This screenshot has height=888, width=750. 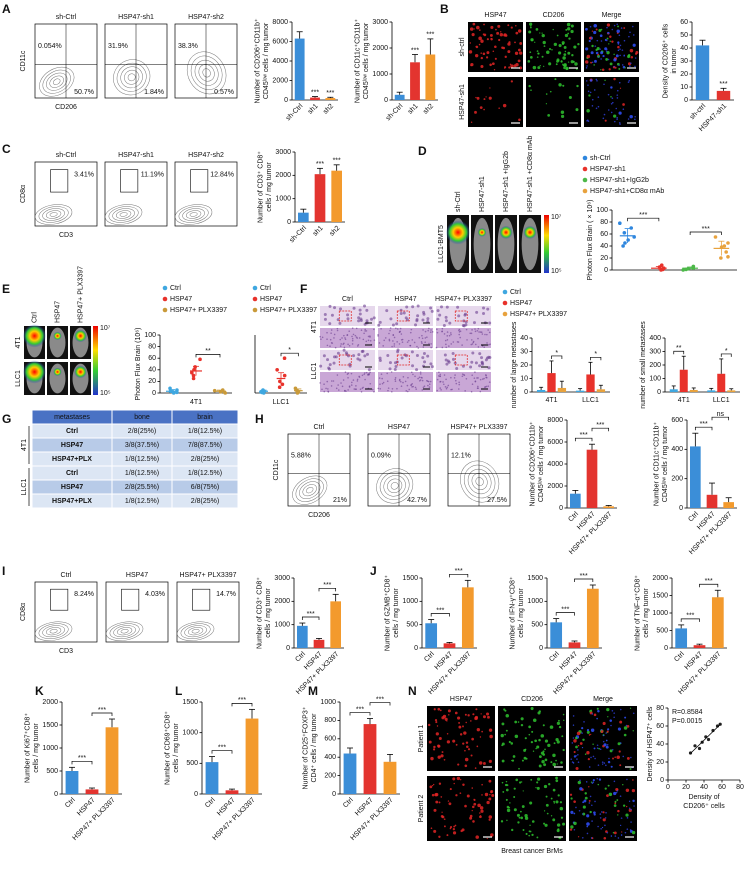 What do you see at coordinates (295, 112) in the screenshot?
I see `x-tick-label: sh-Ctrl` at bounding box center [295, 112].